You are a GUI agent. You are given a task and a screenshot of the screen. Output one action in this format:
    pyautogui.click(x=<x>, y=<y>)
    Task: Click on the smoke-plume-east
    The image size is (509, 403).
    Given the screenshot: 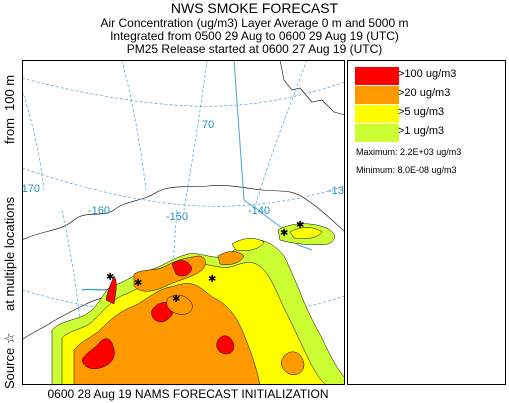 What is the action you would take?
    pyautogui.click(x=306, y=234)
    